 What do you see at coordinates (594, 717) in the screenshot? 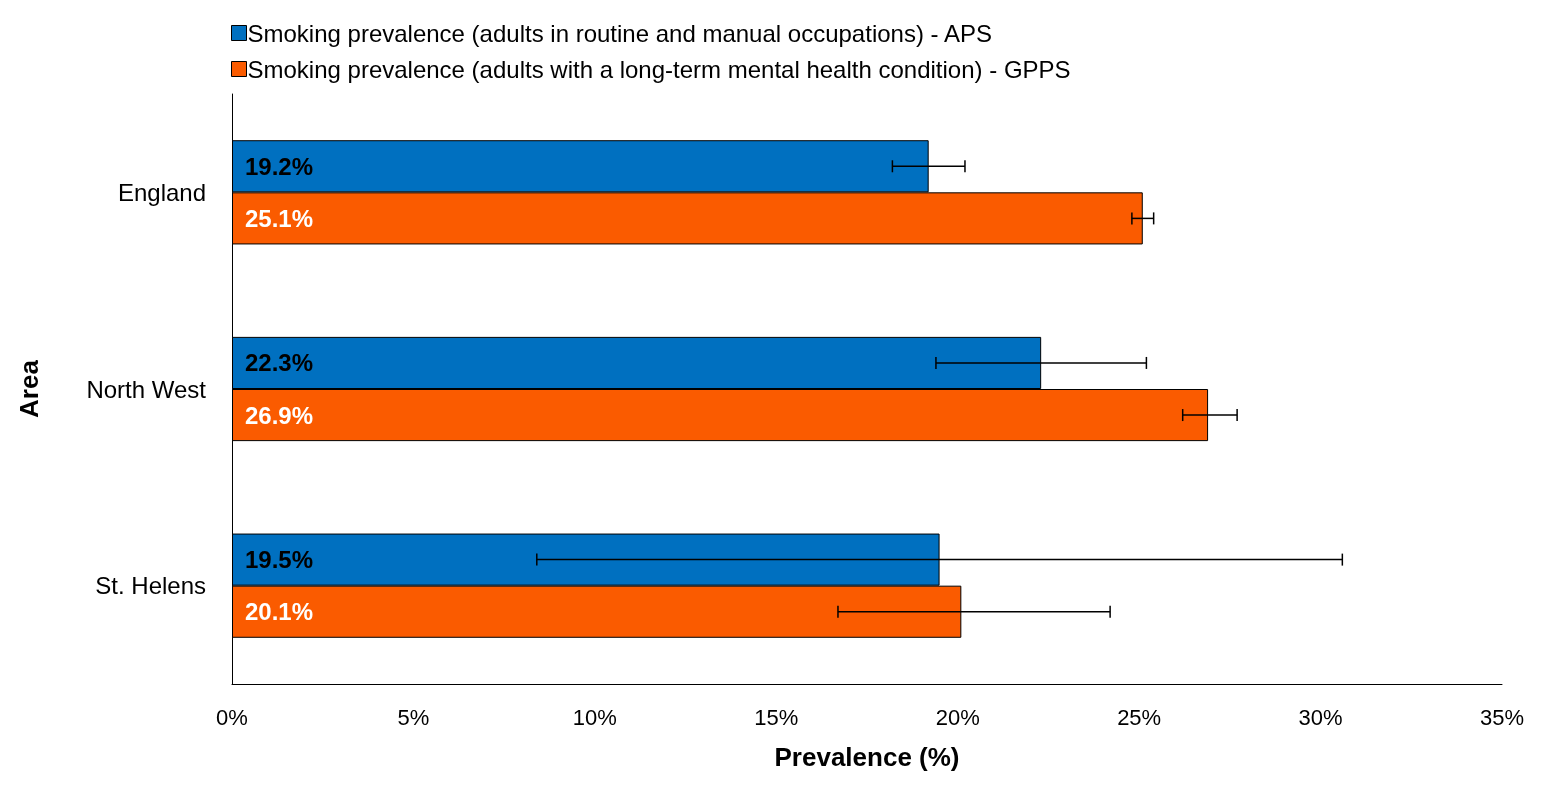
I see `x-tick-label: 10%` at bounding box center [594, 717].